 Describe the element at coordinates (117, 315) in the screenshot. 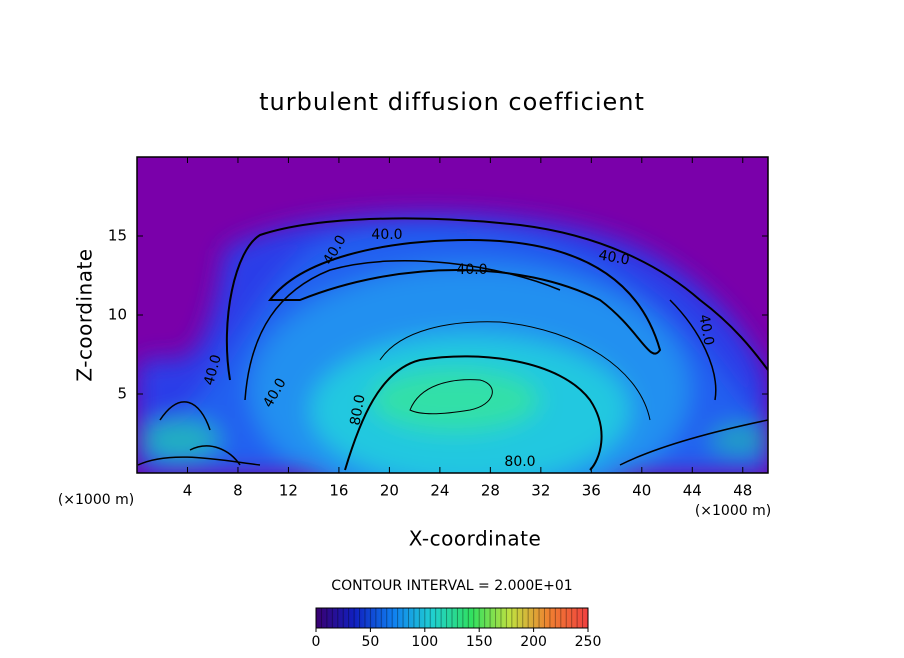

I see `y-tick-label: 10` at that location.